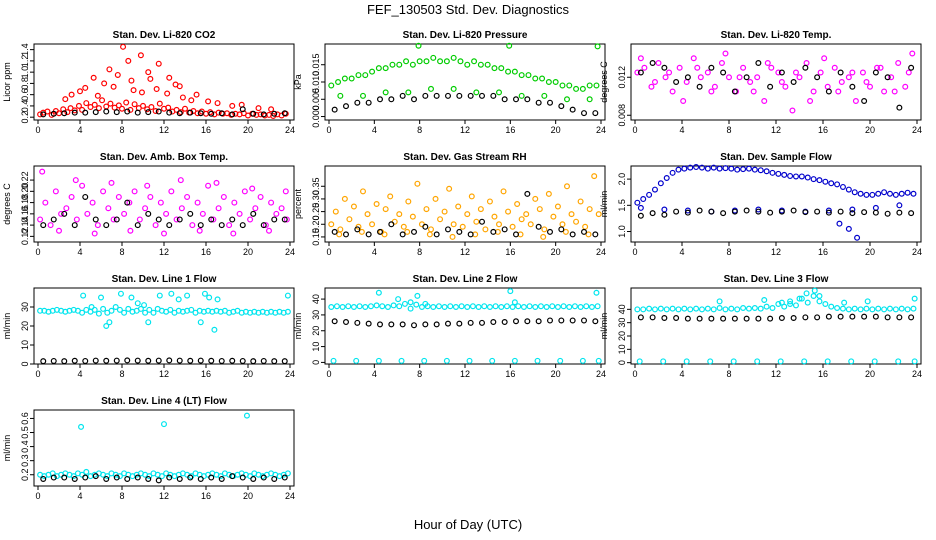 The height and width of the screenshot is (540, 936). What do you see at coordinates (622, 336) in the screenshot?
I see `y-tick-label: 20` at bounding box center [622, 336].